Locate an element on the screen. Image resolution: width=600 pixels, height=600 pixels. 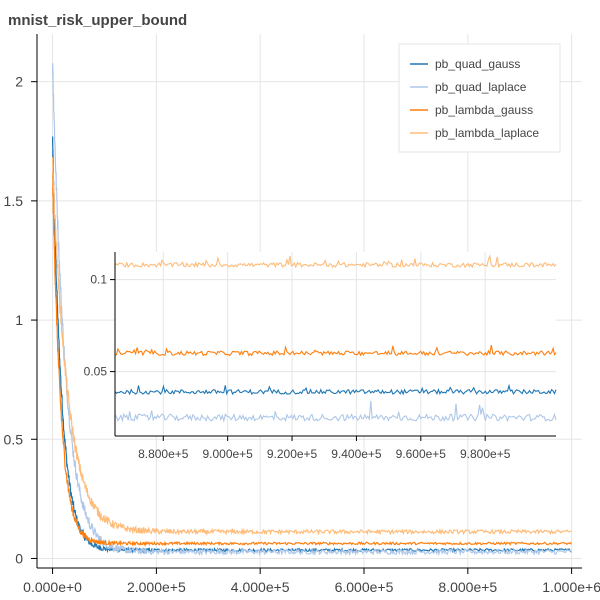
y-tick-label-0: 0 is located at coordinates (19, 558).